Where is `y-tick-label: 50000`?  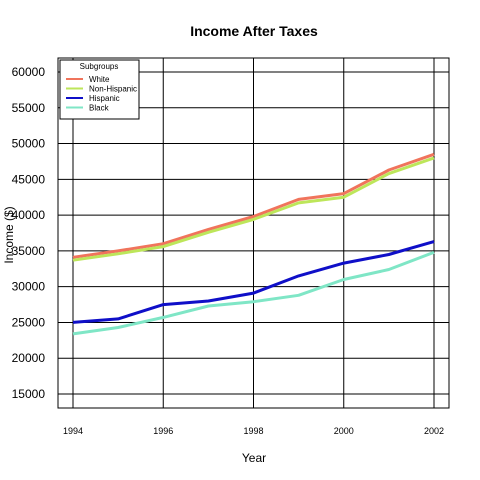
y-tick-label: 50000 is located at coordinates (29, 144).